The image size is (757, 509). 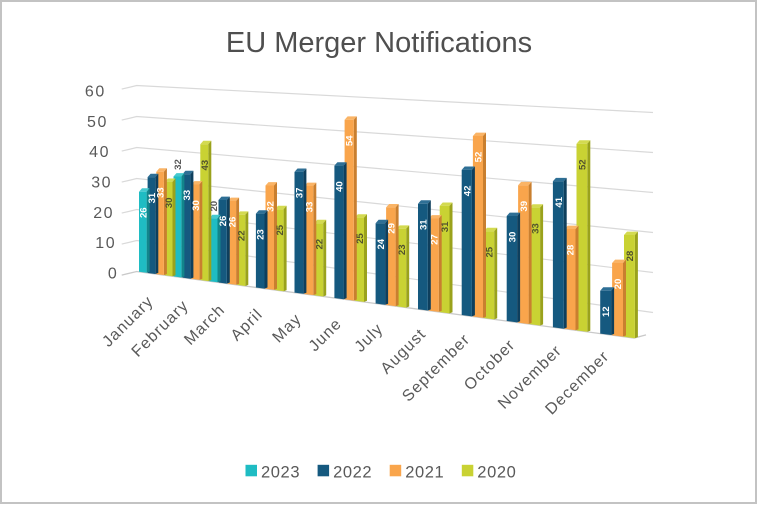 What do you see at coordinates (300, 193) in the screenshot?
I see `svg-text: 37` at bounding box center [300, 193].